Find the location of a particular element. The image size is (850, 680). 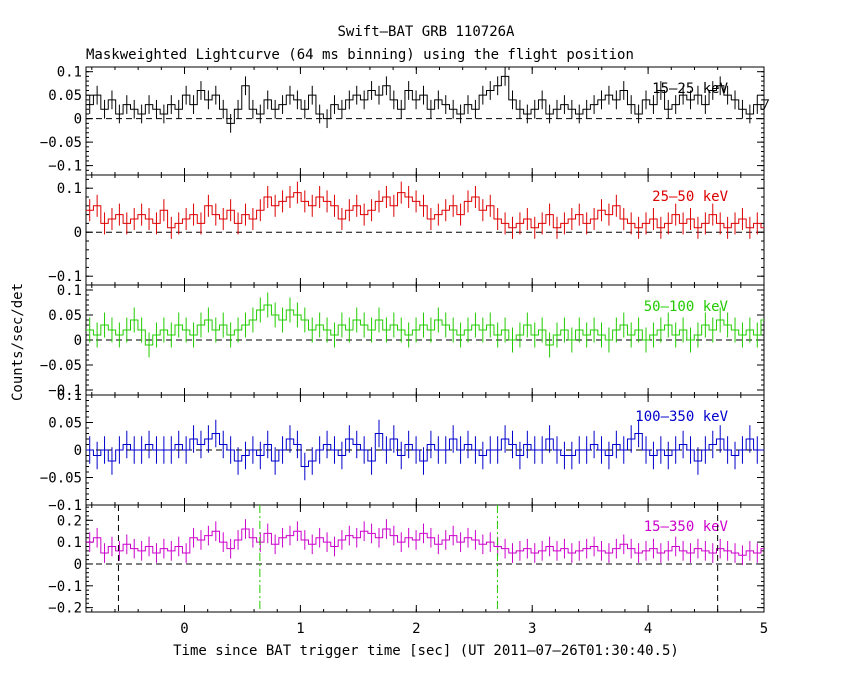

band-label: 100–350 keV is located at coordinates (681, 417).